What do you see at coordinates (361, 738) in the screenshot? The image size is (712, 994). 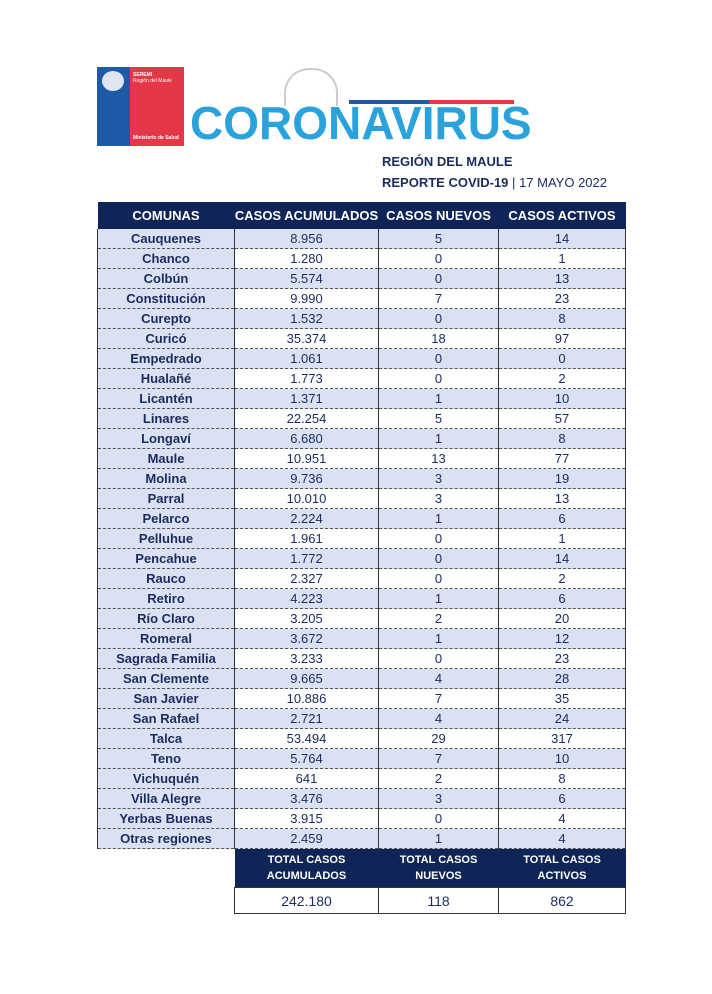 I see `table-row: Talca 53.494 29 317` at bounding box center [361, 738].